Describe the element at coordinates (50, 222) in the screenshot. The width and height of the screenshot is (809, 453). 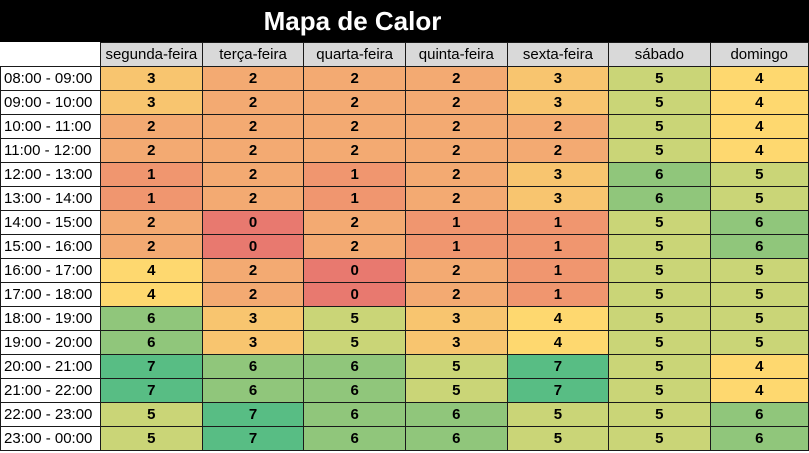
I see `row-header: 14:00 - 15:00` at that location.